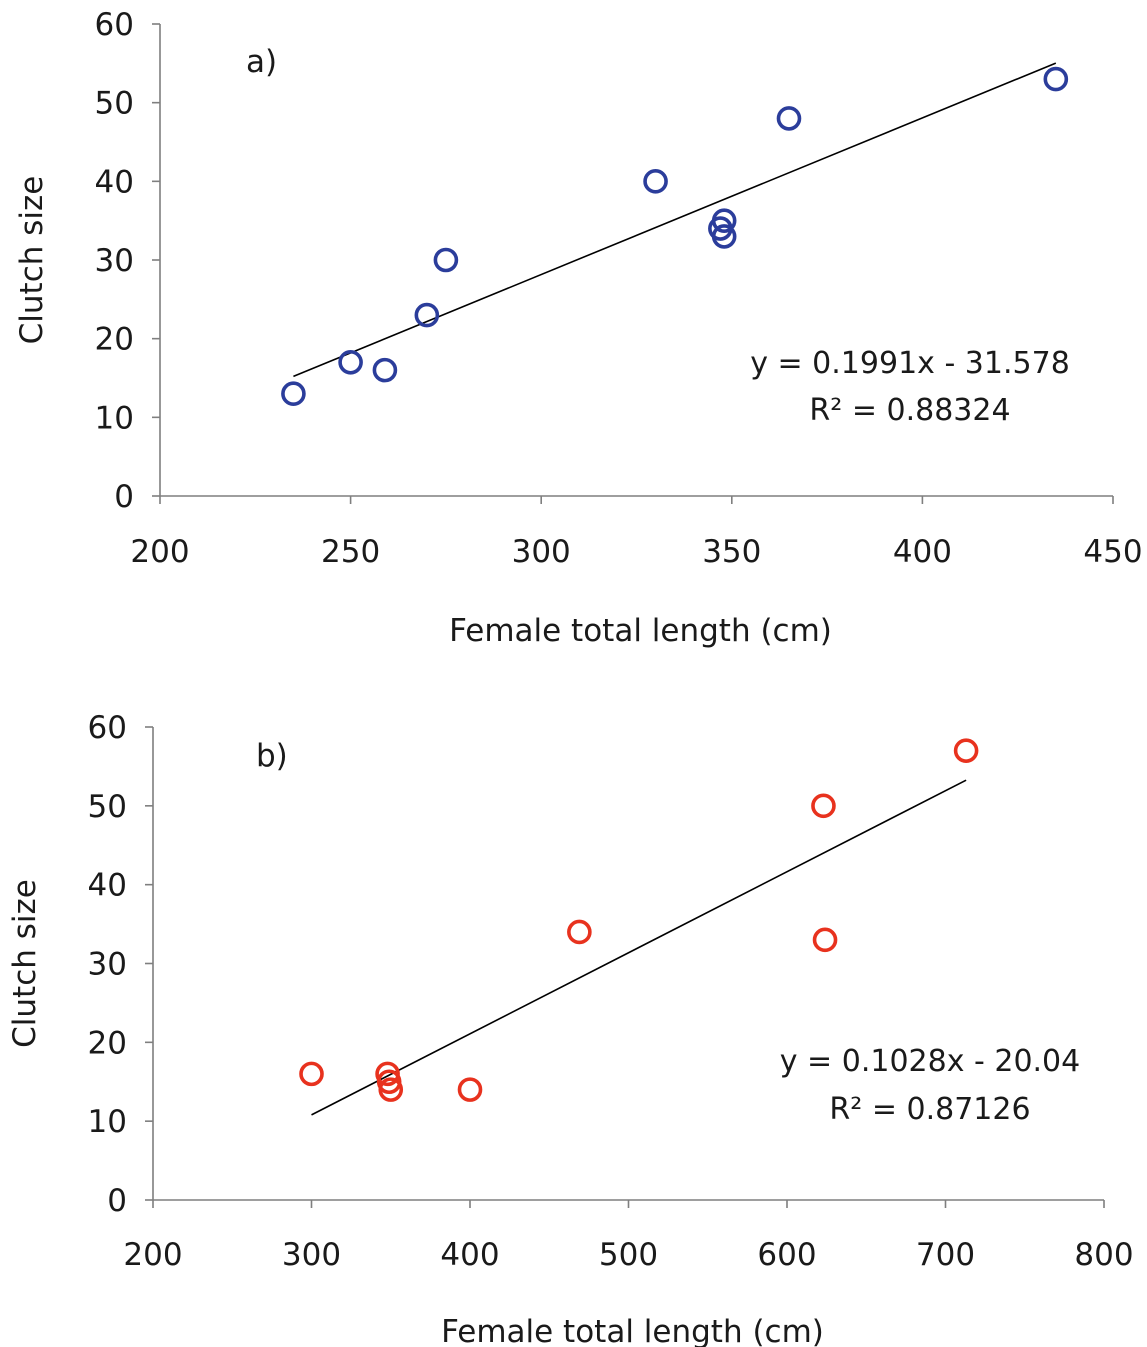  Describe the element at coordinates (114, 340) in the screenshot. I see `a-y-tick-label: 20` at that location.